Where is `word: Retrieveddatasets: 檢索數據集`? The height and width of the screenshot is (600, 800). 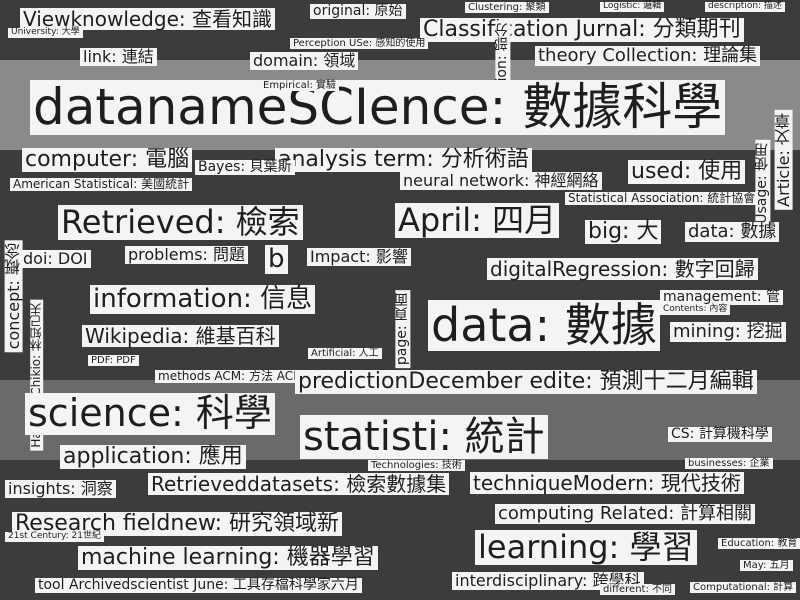 word: Retrieveddatasets: 檢索數據集 is located at coordinates (299, 484).